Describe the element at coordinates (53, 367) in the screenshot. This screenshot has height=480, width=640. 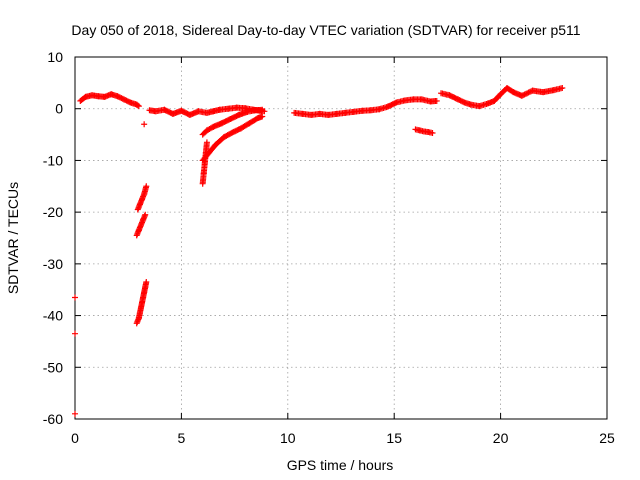
I see `y-tick-label: -50` at that location.